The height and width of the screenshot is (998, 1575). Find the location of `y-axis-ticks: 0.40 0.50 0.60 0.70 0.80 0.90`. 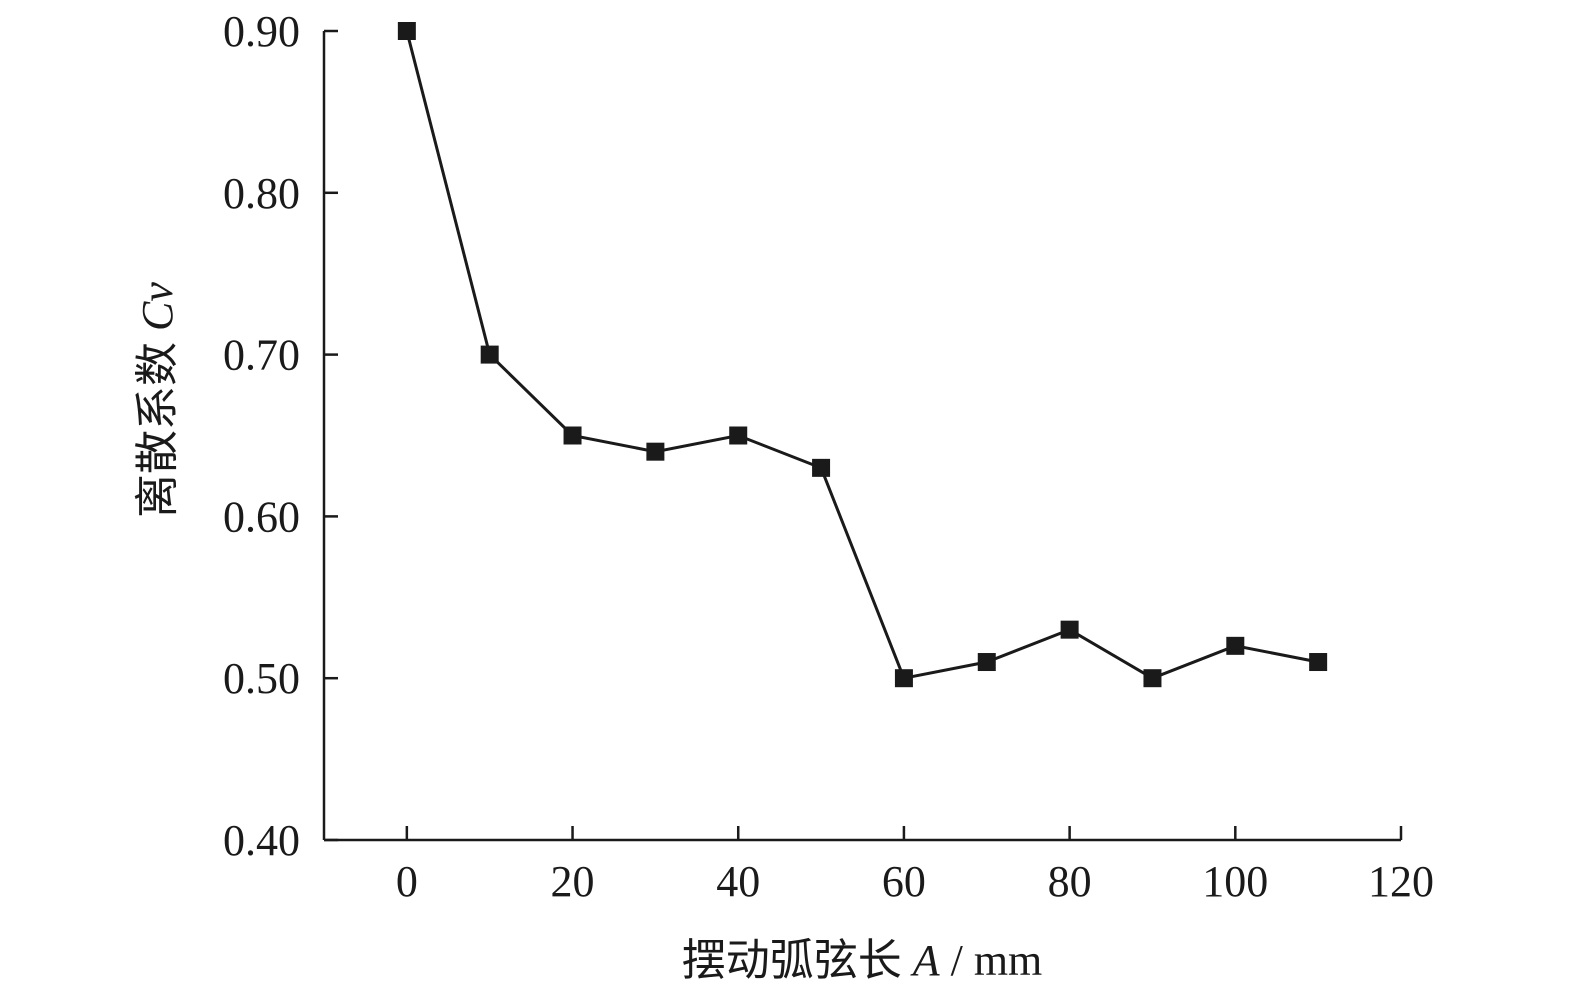

y-axis-ticks: 0.40 0.50 0.60 0.70 0.80 0.90 is located at coordinates (280, 436).